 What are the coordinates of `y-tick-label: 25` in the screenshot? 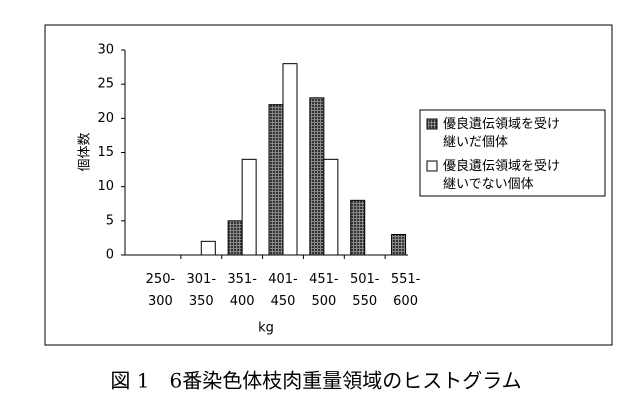 It's located at (105, 84).